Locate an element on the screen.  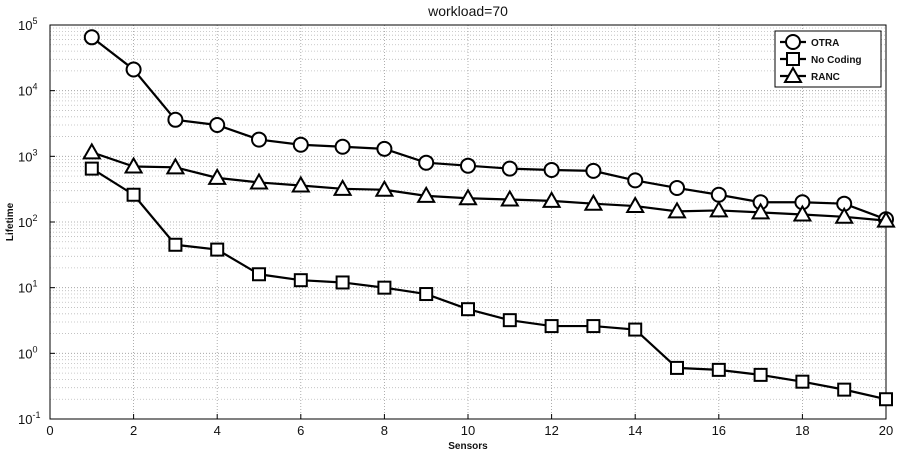
x-tick-label: 14 is located at coordinates (635, 430).